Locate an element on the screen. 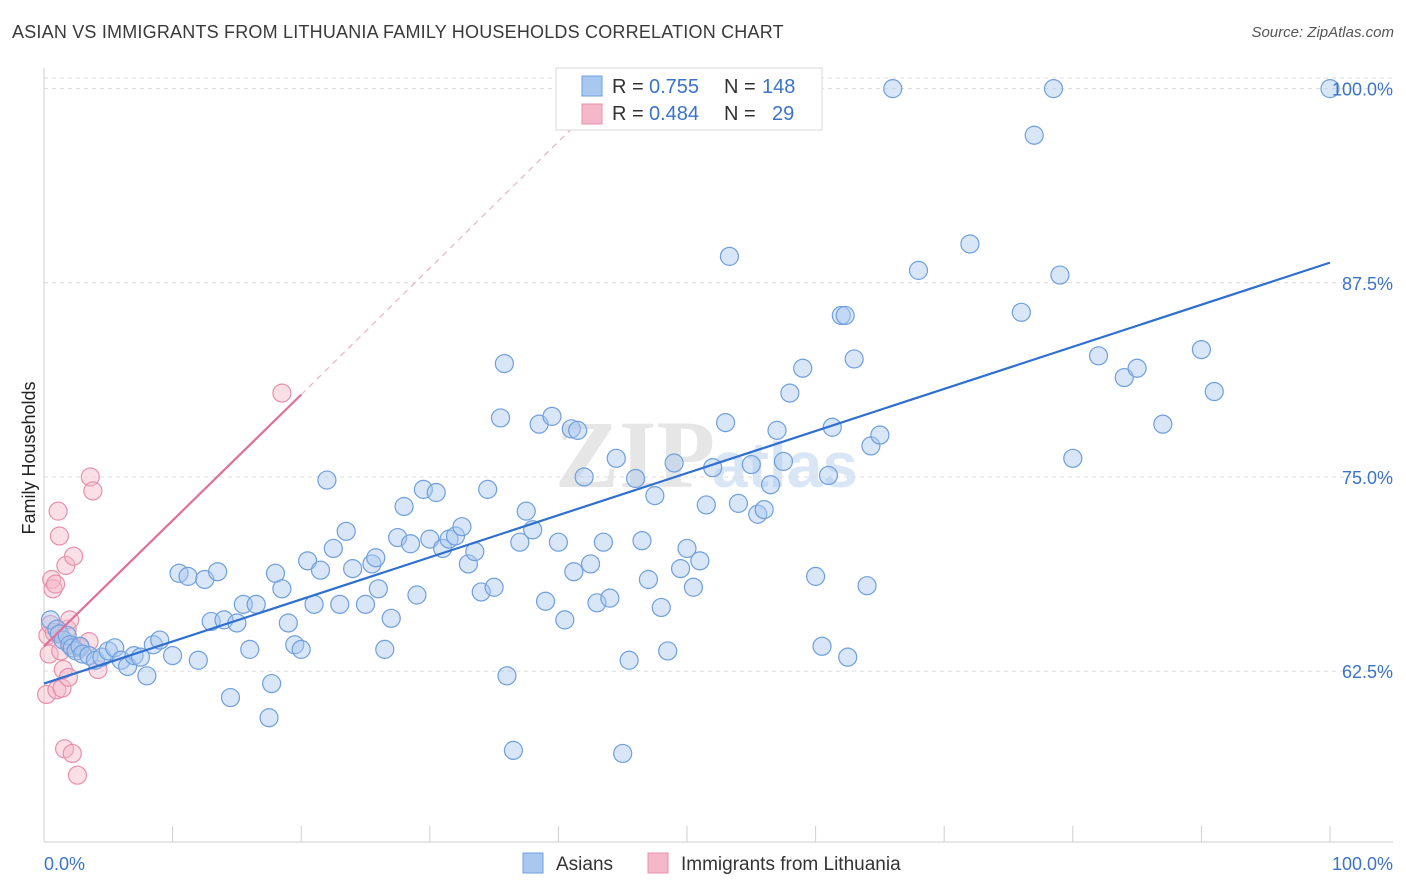 The width and height of the screenshot is (1406, 892). y-tick-labels: 62.5% 75.0% 87.5% 100.0% is located at coordinates (1362, 381).